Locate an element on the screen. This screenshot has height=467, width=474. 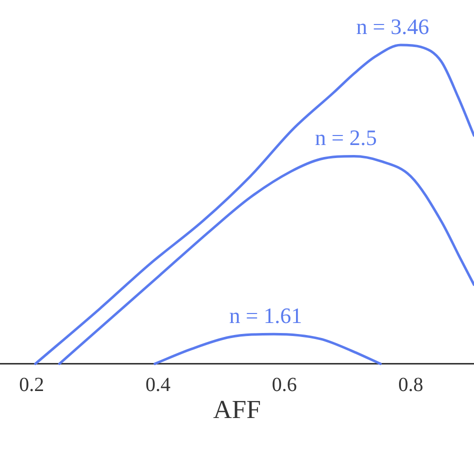
x-tick-label: 0.4 is located at coordinates (158, 385).